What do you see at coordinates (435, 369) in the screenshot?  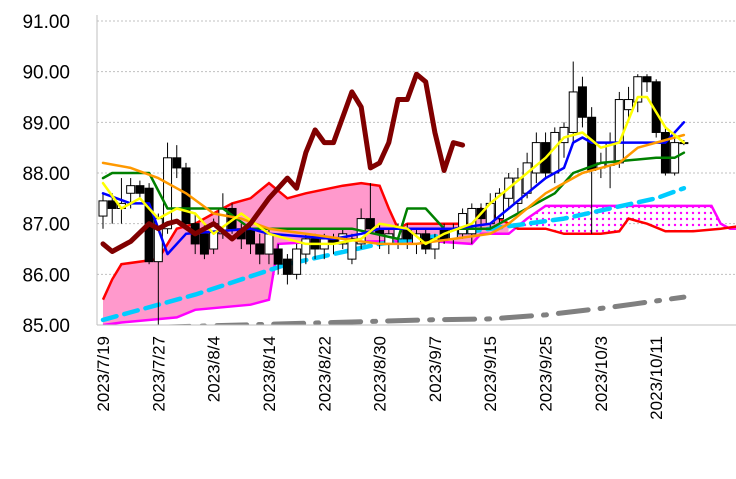 I see `x-tick-label: 2023/9/7` at bounding box center [435, 369].